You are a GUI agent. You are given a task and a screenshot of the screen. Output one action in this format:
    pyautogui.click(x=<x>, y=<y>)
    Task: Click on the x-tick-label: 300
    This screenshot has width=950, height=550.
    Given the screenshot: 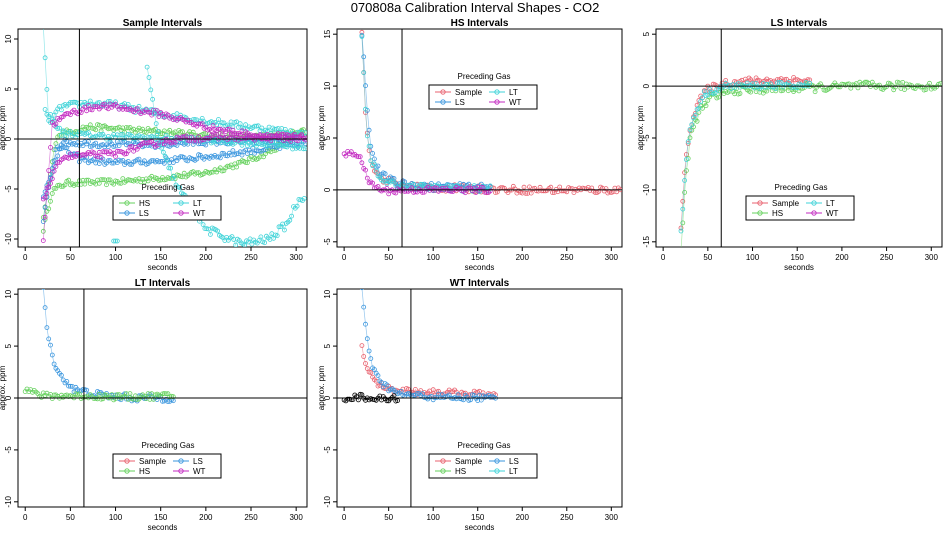 What is the action you would take?
    pyautogui.click(x=612, y=517)
    